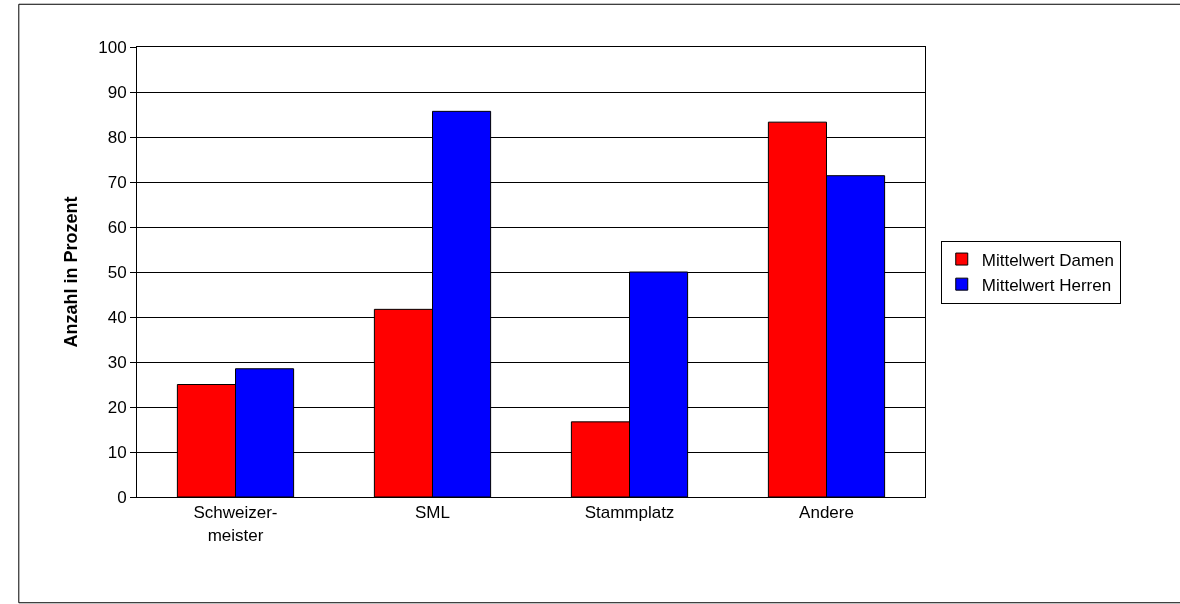 Image resolution: width=1180 pixels, height=604 pixels. I want to click on x-tick-label: Schweizer- meister, so click(235, 524).